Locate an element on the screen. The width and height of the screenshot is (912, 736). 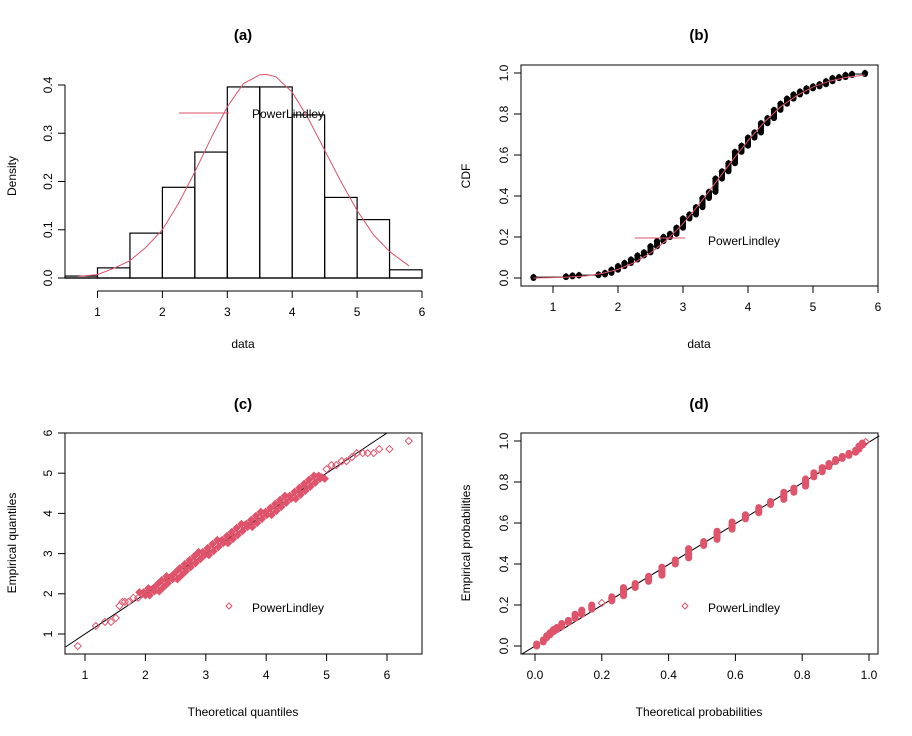
panel-c-x-tick-label: 5 is located at coordinates (326, 675).